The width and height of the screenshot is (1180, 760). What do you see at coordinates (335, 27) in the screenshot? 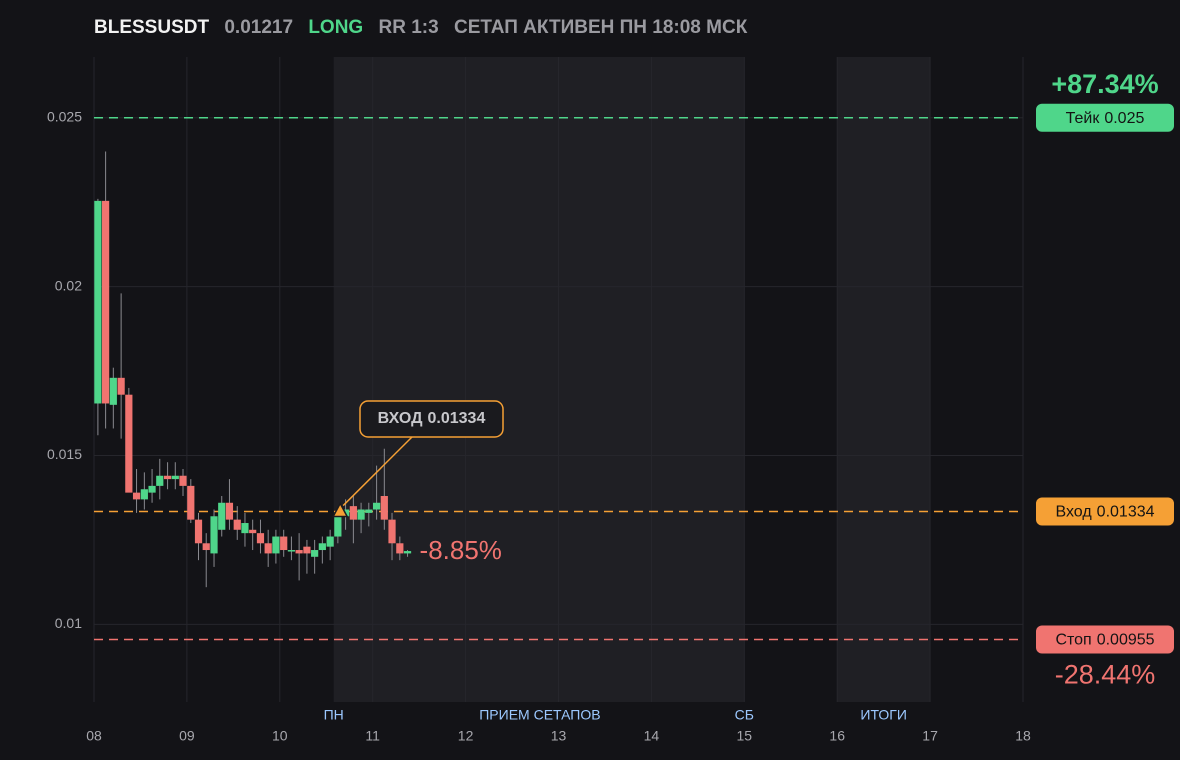
I see `side: LONG` at bounding box center [335, 27].